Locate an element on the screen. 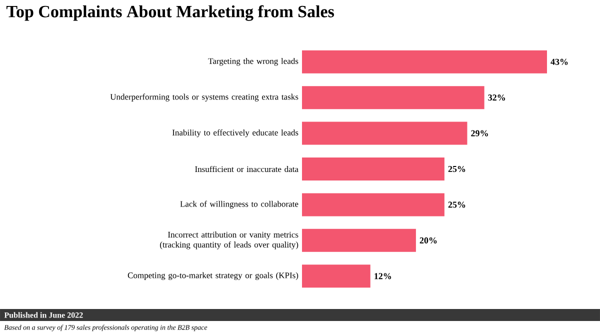  y-tick-label: Incorrect attribution or vanity metrics (tracking quantity of leads over quality) is located at coordinates (229, 241).